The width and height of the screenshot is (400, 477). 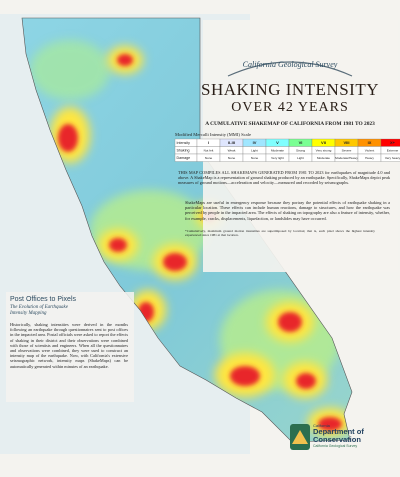 What do you see at coordinates (300, 150) in the screenshot?
I see `legend-cell-label: Strong` at bounding box center [300, 150].